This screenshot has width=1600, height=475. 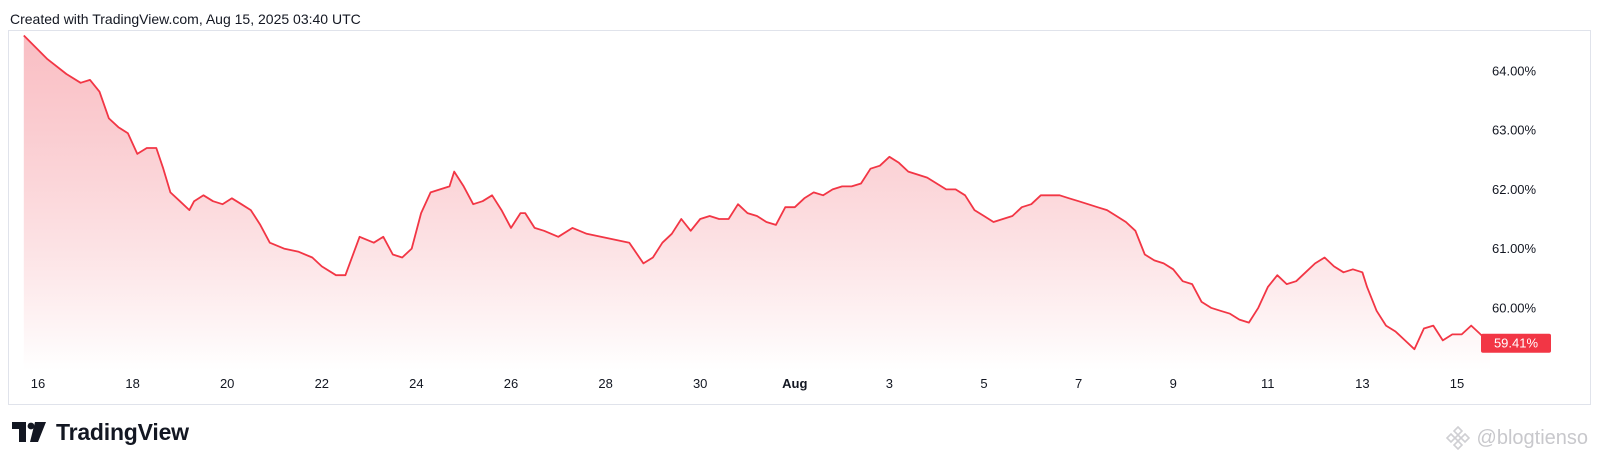 I want to click on y-tick-label: 63.00%, so click(x=1514, y=130).